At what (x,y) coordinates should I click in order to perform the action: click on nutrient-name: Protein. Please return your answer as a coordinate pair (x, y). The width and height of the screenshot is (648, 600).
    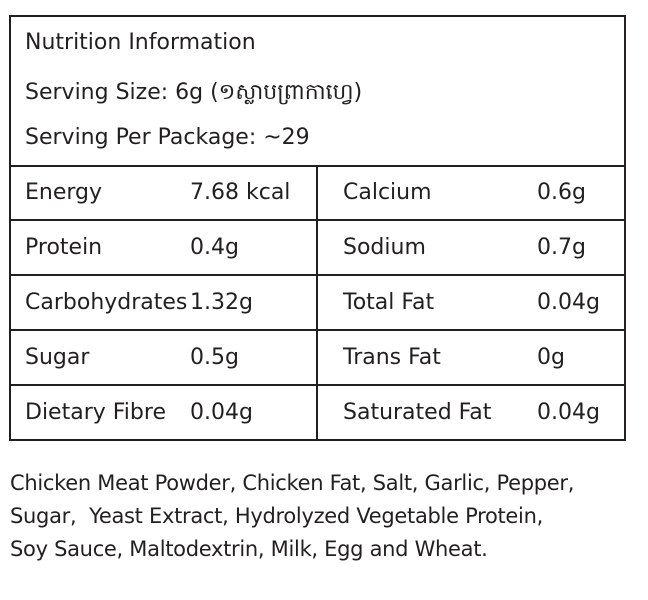
    Looking at the image, I should click on (64, 247).